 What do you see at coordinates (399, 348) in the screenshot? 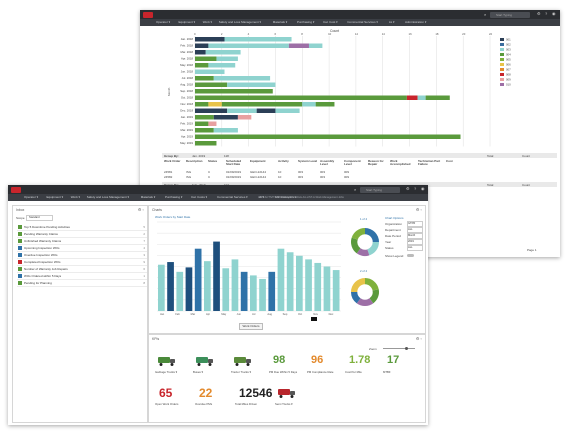
I see `zoom-slider` at bounding box center [399, 348].